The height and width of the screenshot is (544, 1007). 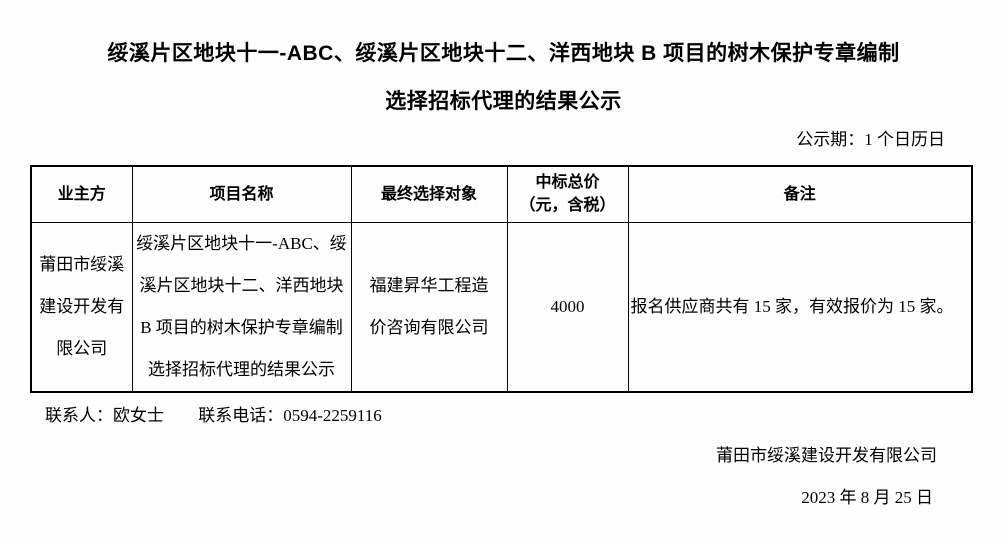 I want to click on table-header-row: 业主方 项目名称 最终选择对象 中标总价 （元，含税） 备注, so click(x=501, y=194).